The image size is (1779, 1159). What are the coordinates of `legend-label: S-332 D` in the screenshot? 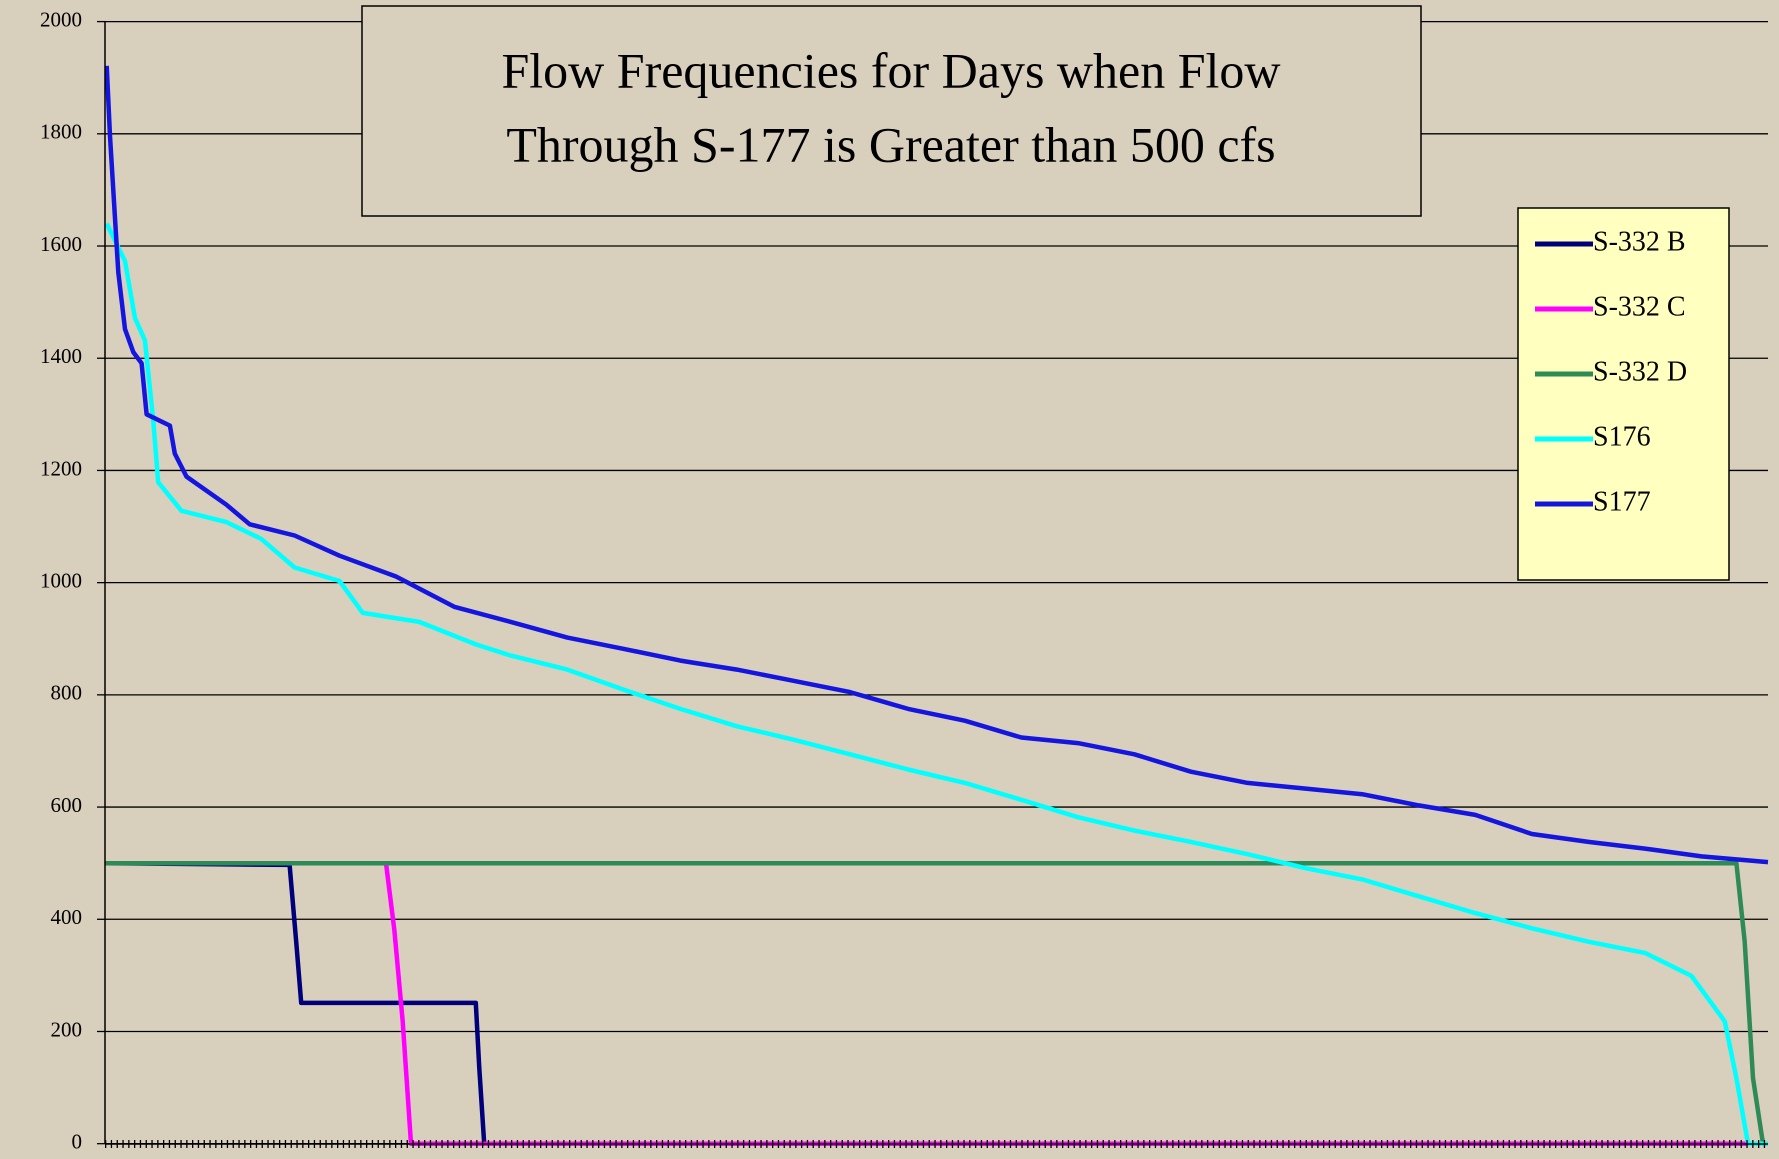 It's located at (1640, 371).